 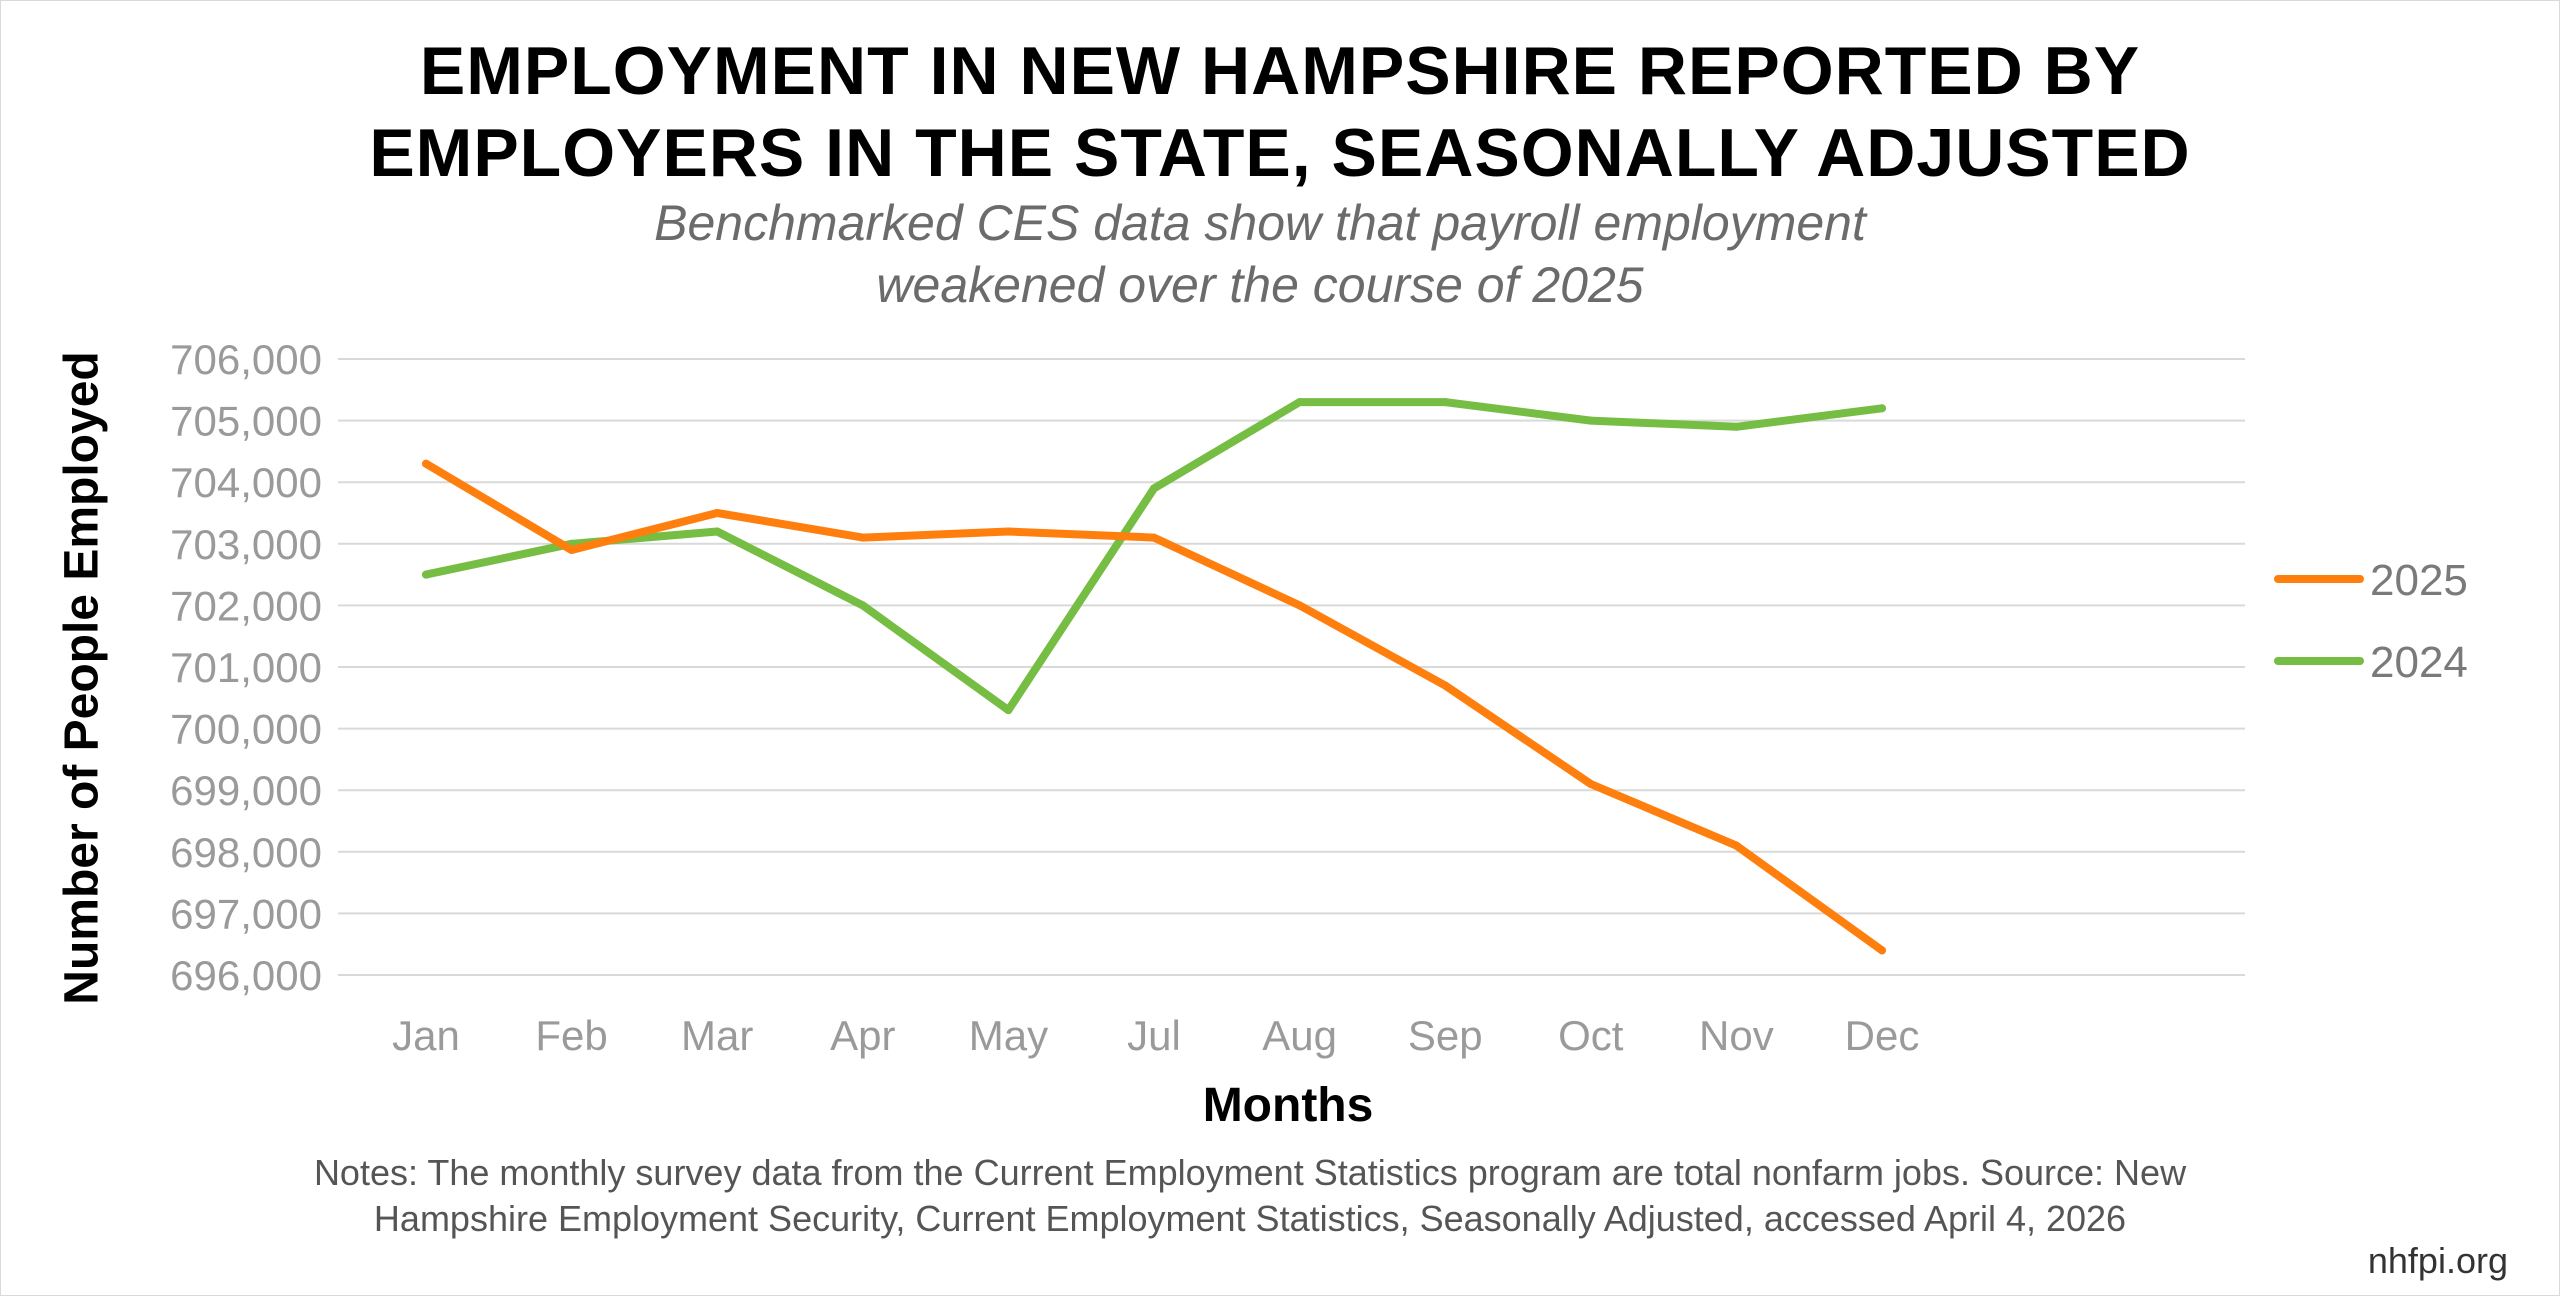 I want to click on y-tick-label: 701,000, so click(x=246, y=667).